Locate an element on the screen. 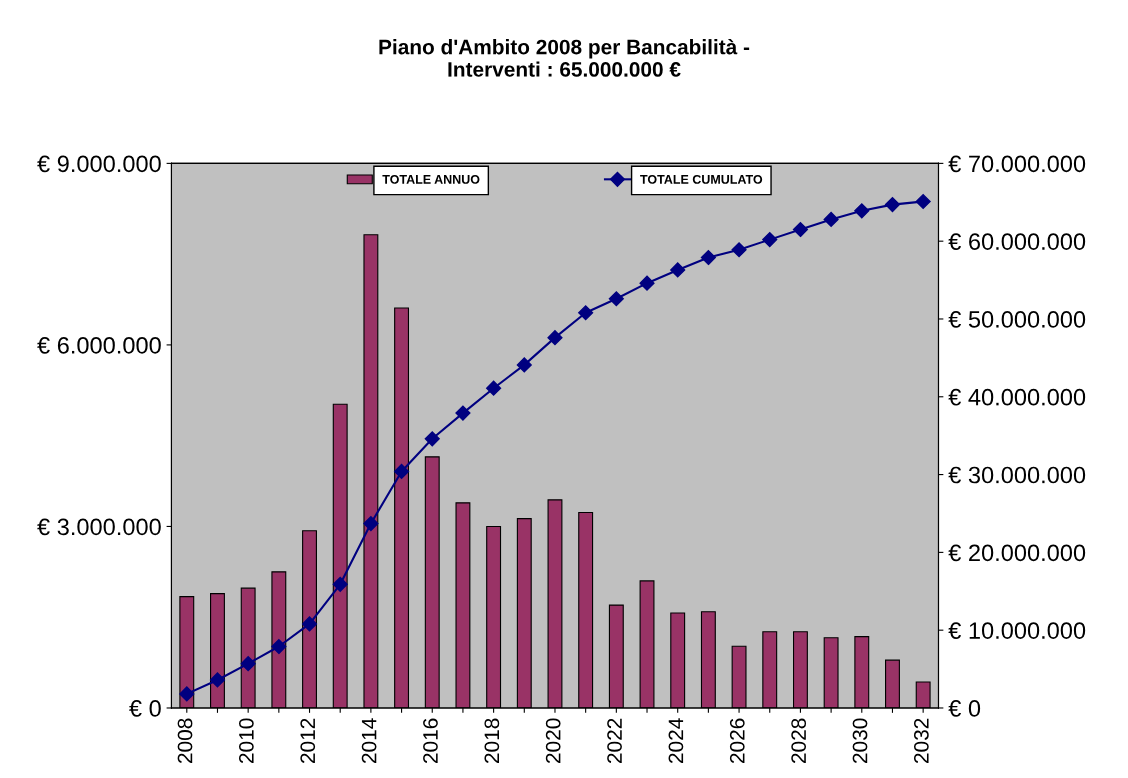  y2-tick-label: € 40.000.000 is located at coordinates (1017, 397).